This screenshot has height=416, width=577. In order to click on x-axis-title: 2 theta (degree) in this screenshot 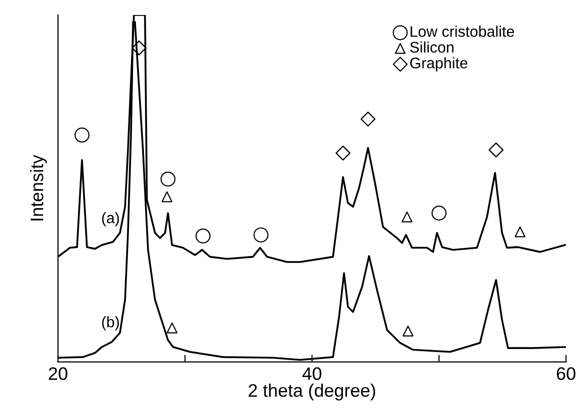, I will do `click(312, 392)`.